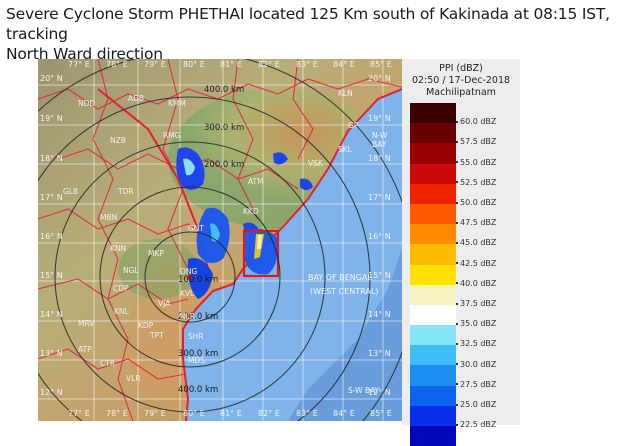 This screenshot has height=446, width=640. I want to click on legend-colorbar, so click(433, 274).